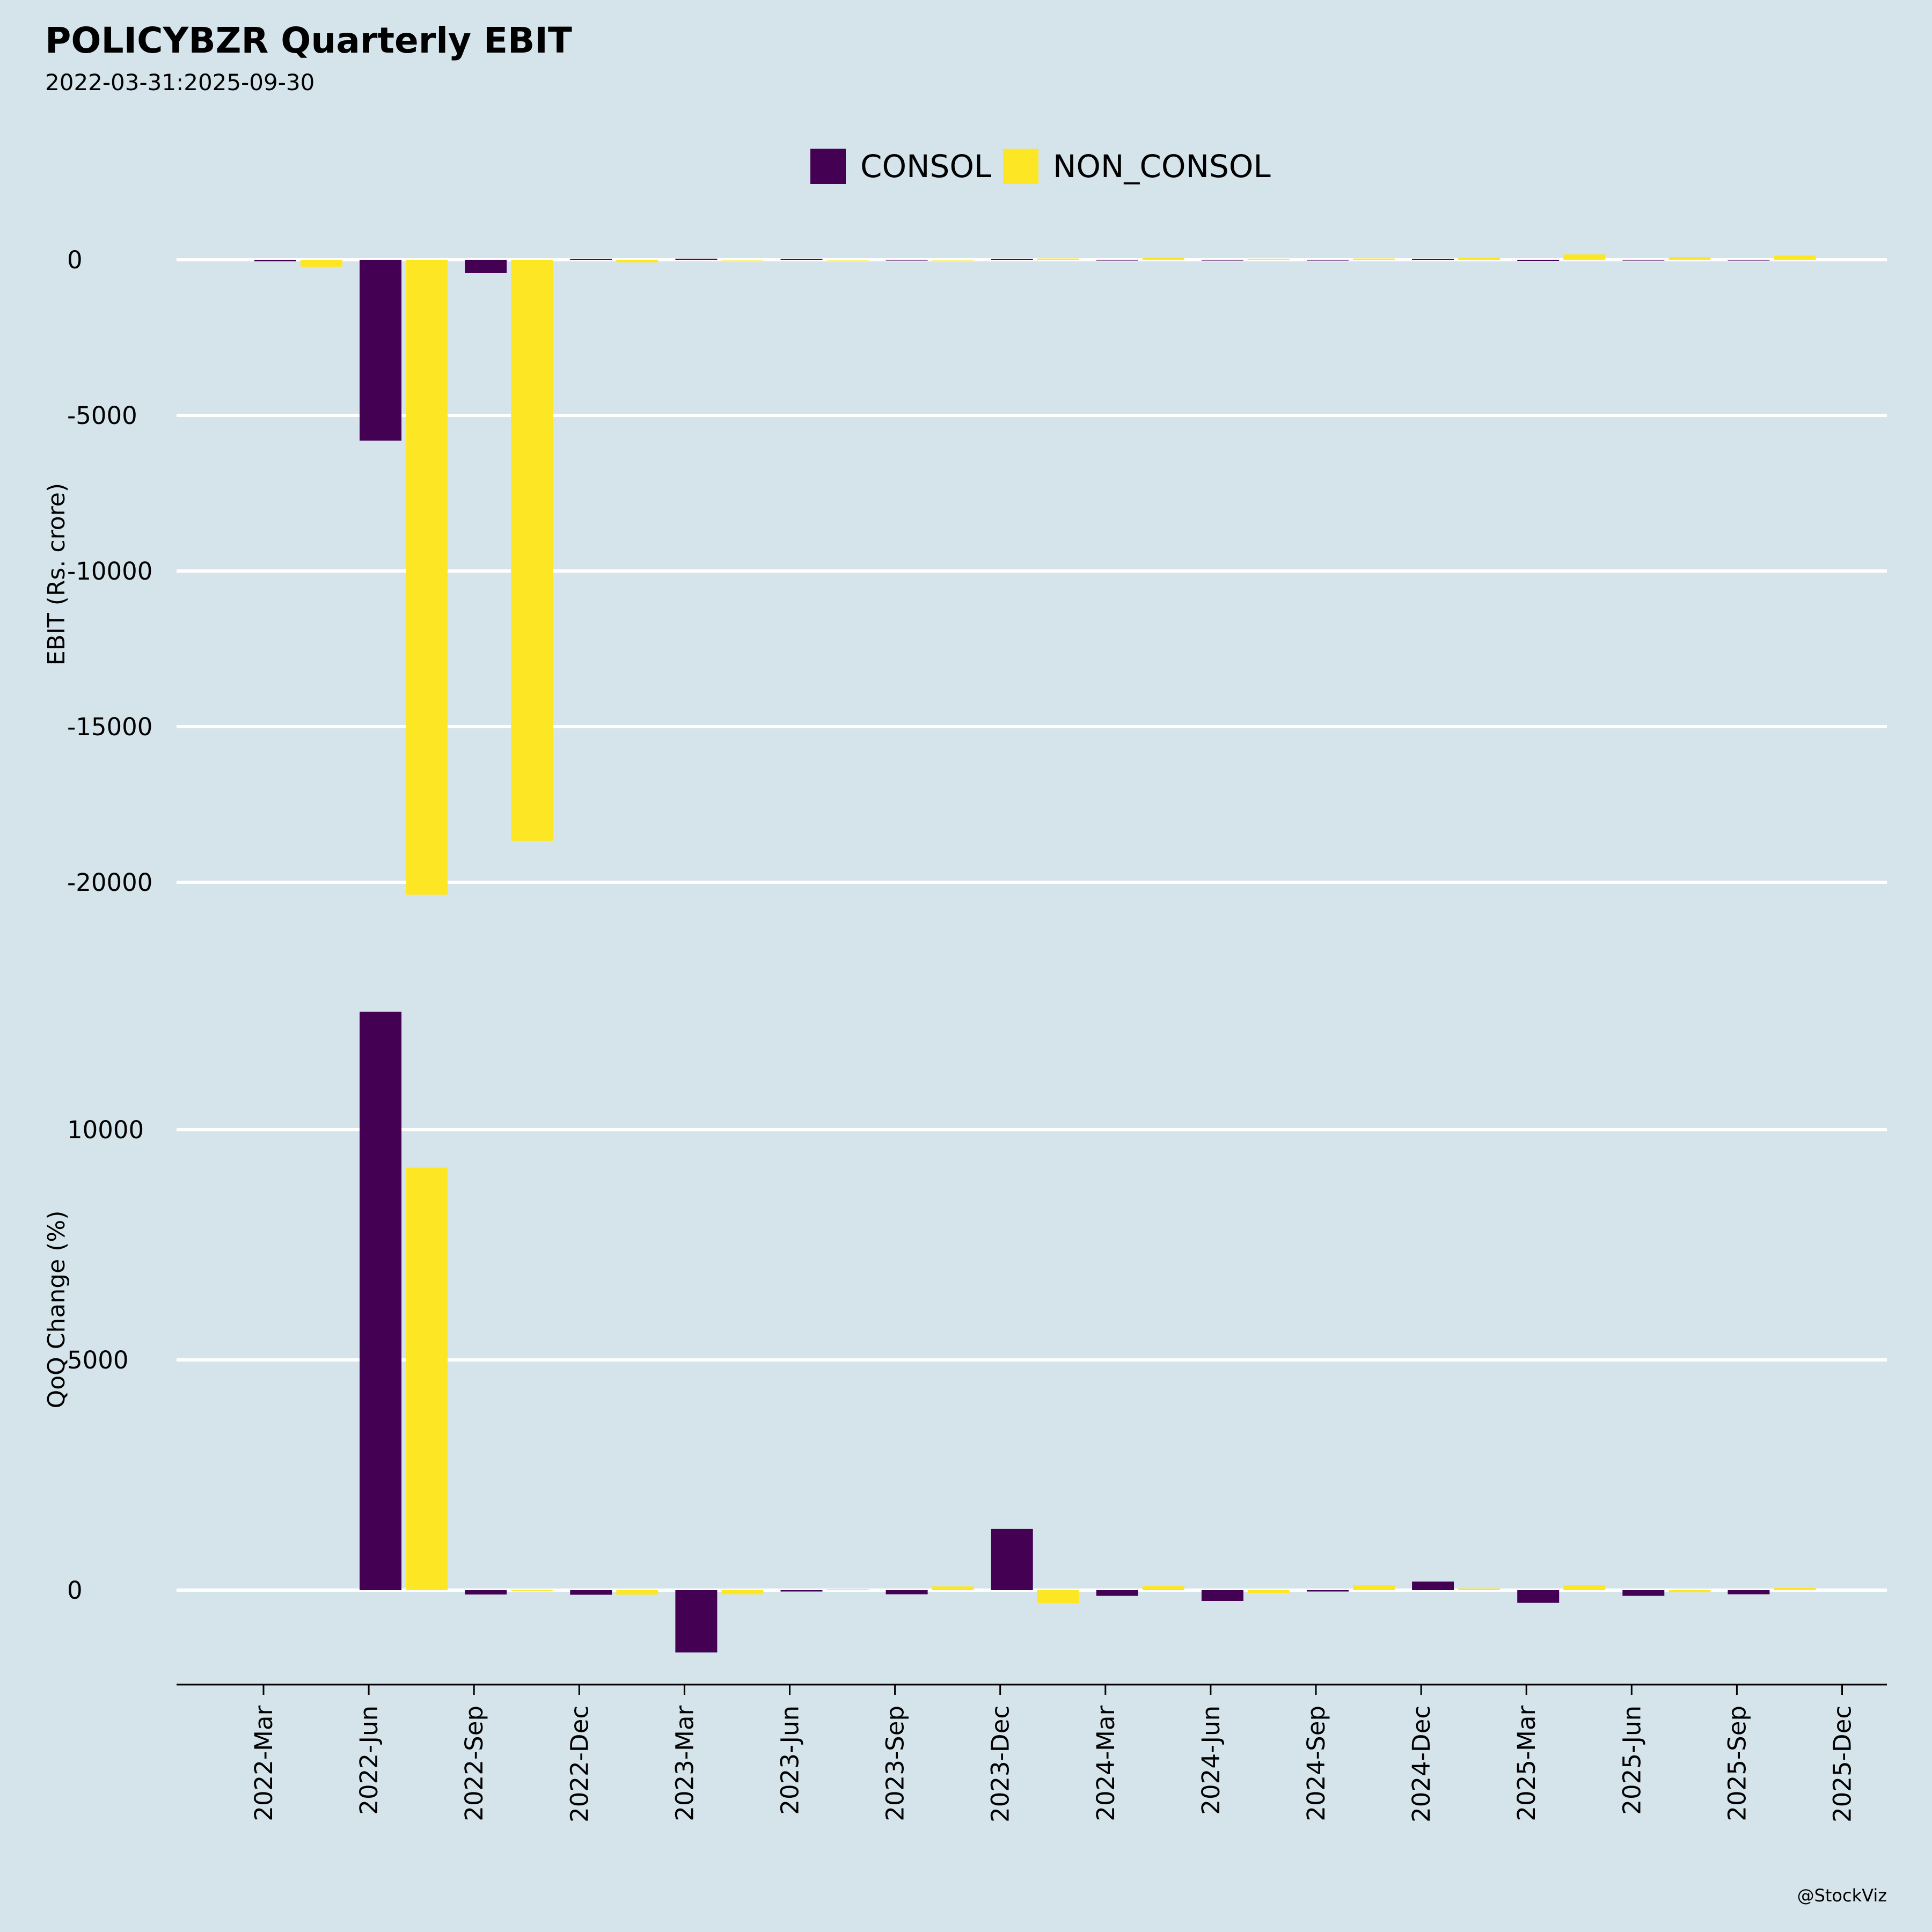 The image size is (1932, 1932). I want to click on x-tick-label: 2022-Dec, so click(579, 1764).